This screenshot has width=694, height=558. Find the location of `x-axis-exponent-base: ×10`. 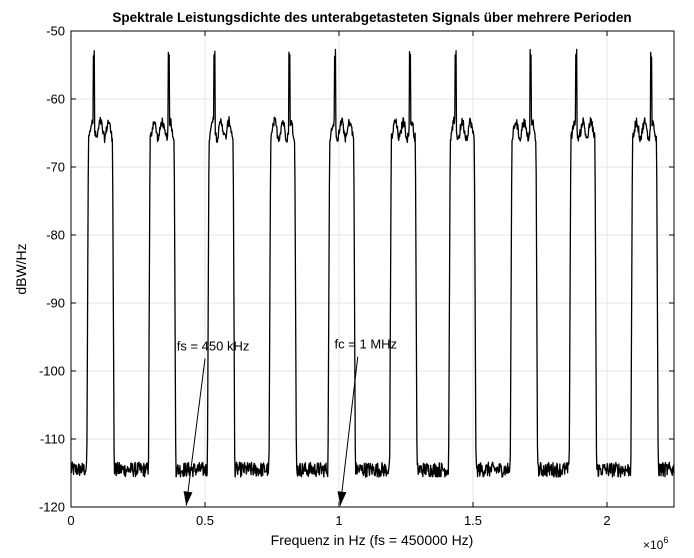

x-axis-exponent-base: ×10 is located at coordinates (653, 545).